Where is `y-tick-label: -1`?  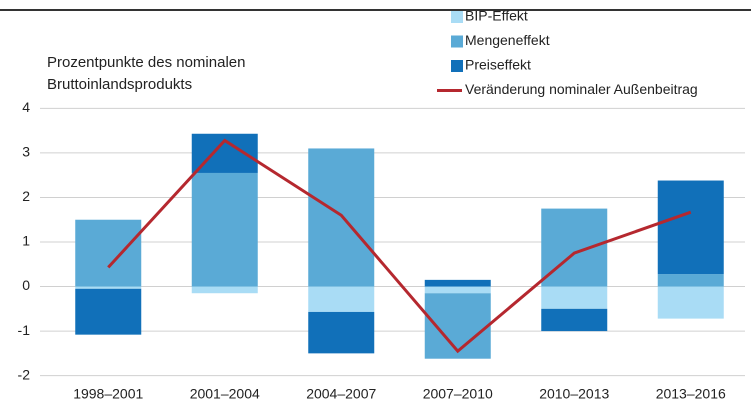 y-tick-label: -1 is located at coordinates (24, 330).